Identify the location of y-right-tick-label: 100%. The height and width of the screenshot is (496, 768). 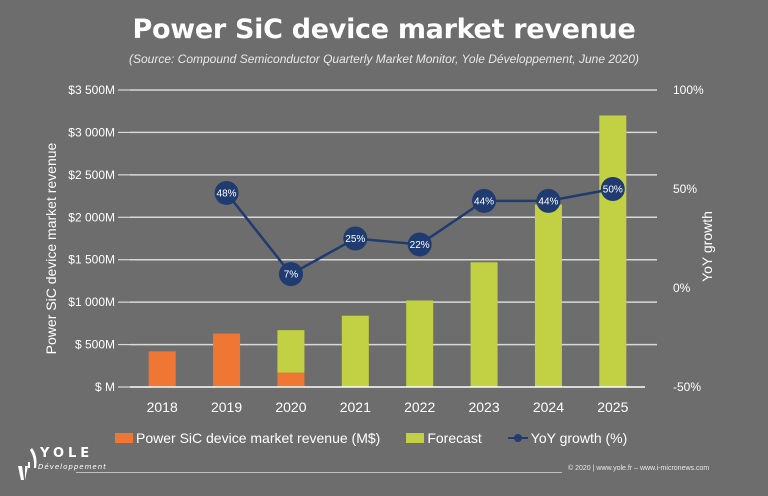
(688, 90).